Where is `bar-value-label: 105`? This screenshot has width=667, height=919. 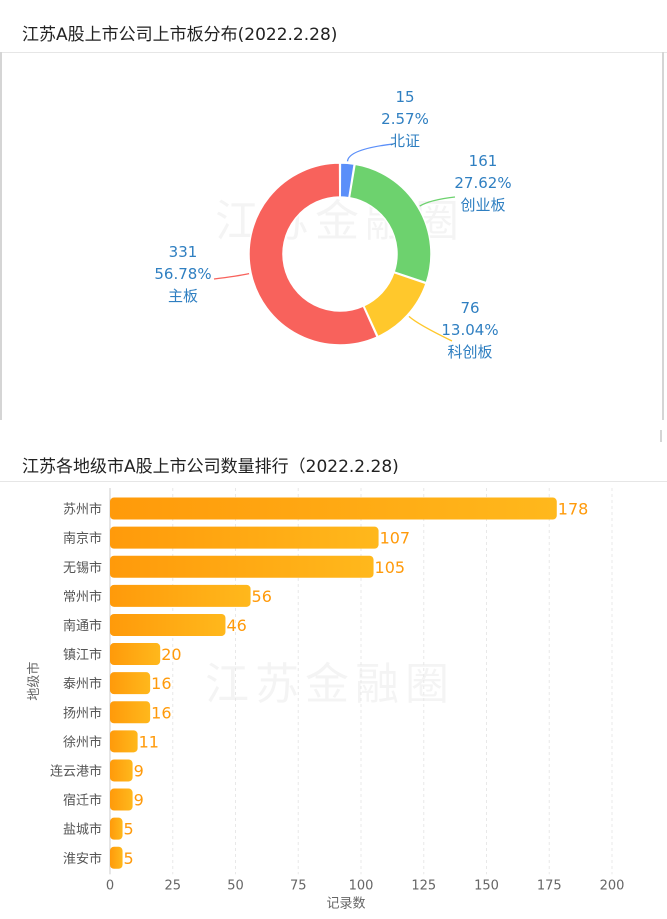 bar-value-label: 105 is located at coordinates (390, 567).